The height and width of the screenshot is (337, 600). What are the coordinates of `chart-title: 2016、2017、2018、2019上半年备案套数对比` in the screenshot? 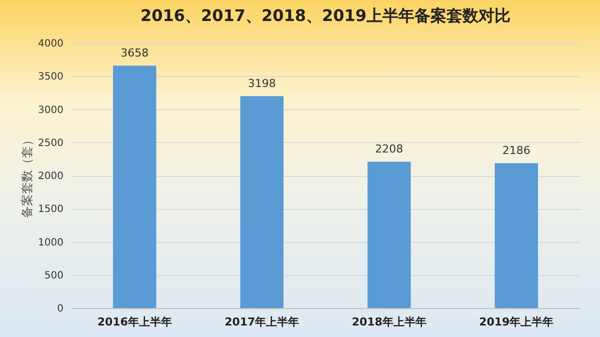 It's located at (325, 15).